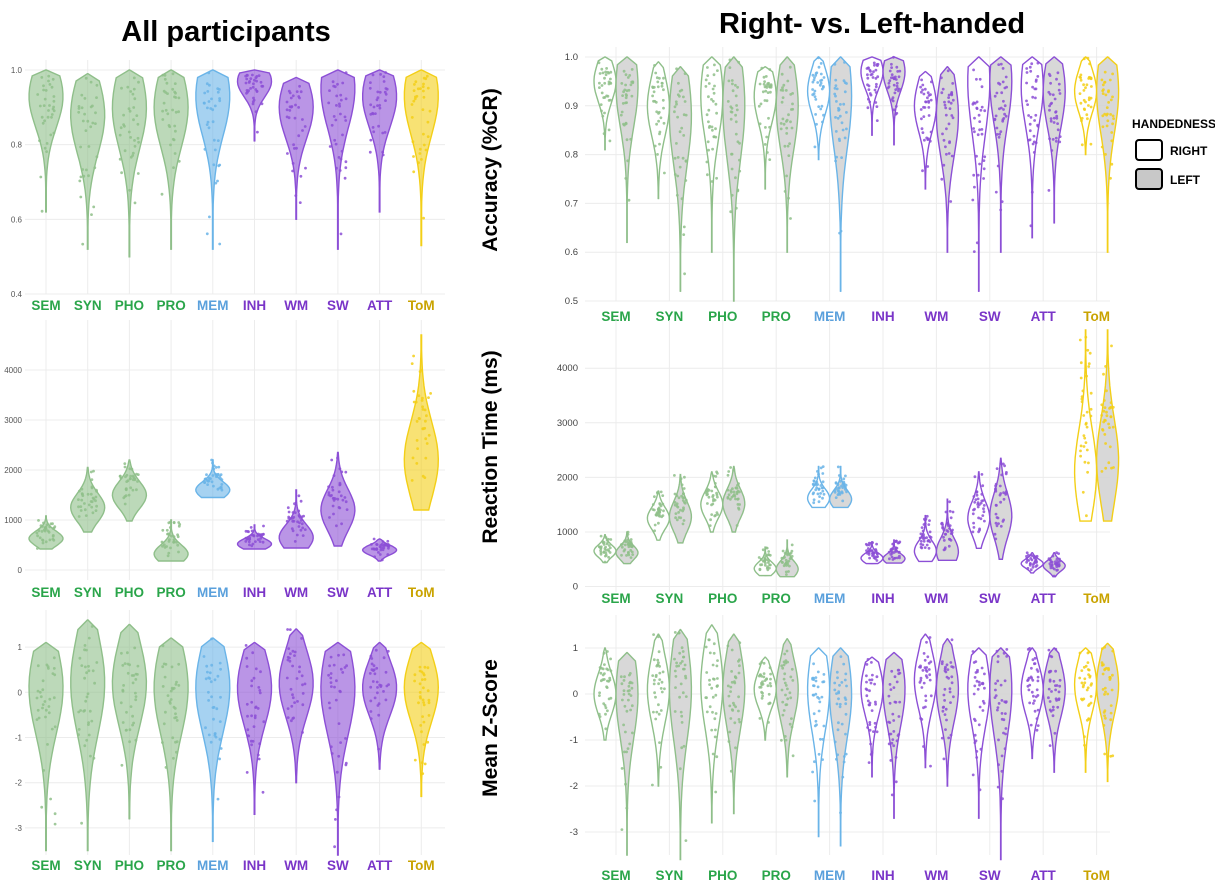 This screenshot has width=1215, height=883. What do you see at coordinates (936, 875) in the screenshot?
I see `category-label-wm: WM` at bounding box center [936, 875].